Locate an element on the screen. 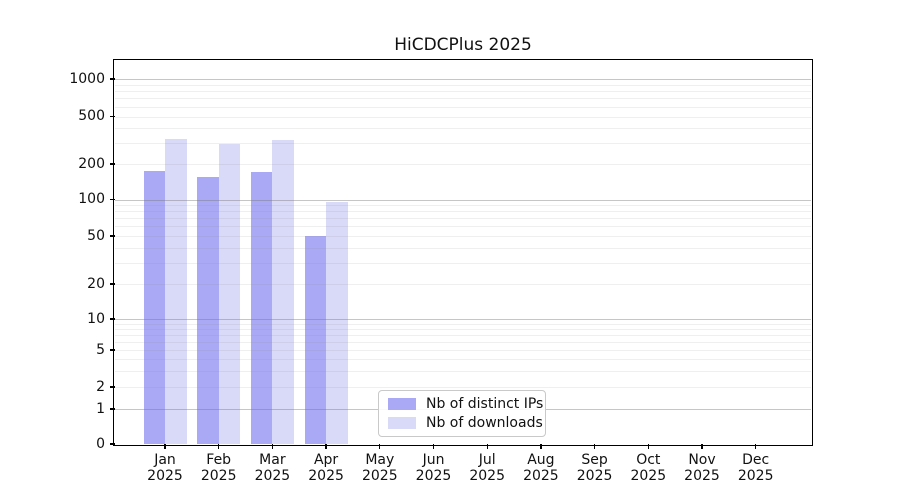  y-tick-label: 200 is located at coordinates (91, 163).